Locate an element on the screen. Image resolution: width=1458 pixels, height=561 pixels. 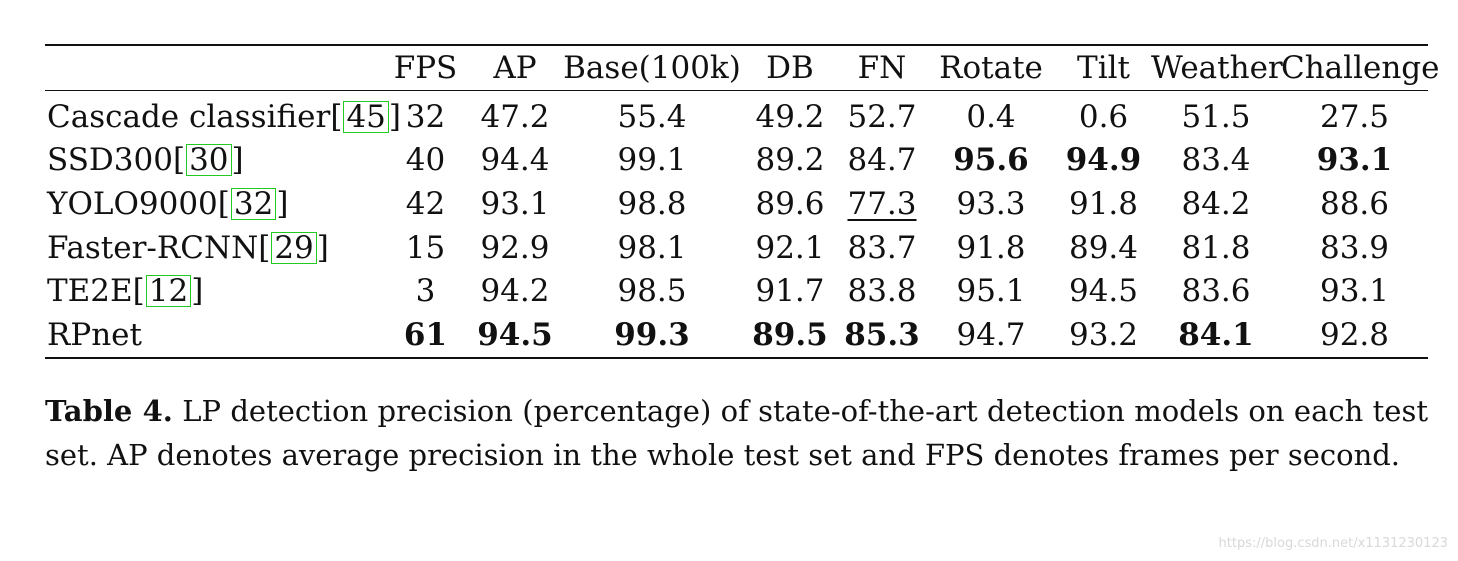
cell-value: 84.2 is located at coordinates (1216, 203).